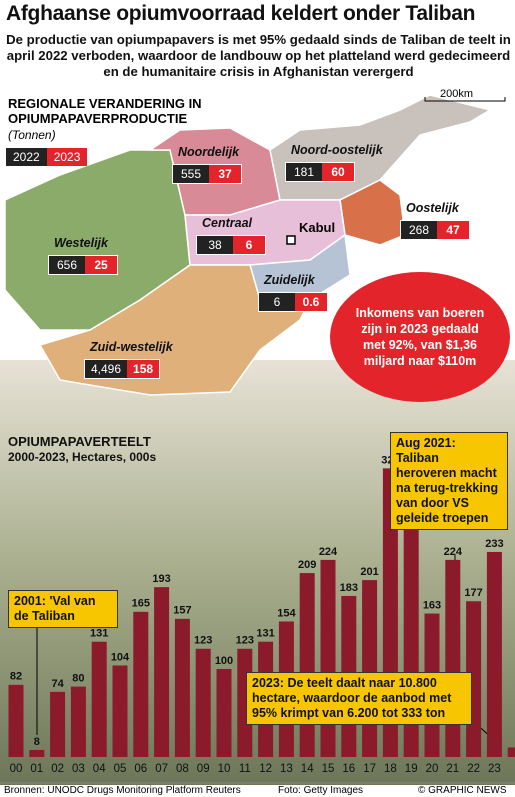  I want to click on value-label: 8, so click(37, 742).